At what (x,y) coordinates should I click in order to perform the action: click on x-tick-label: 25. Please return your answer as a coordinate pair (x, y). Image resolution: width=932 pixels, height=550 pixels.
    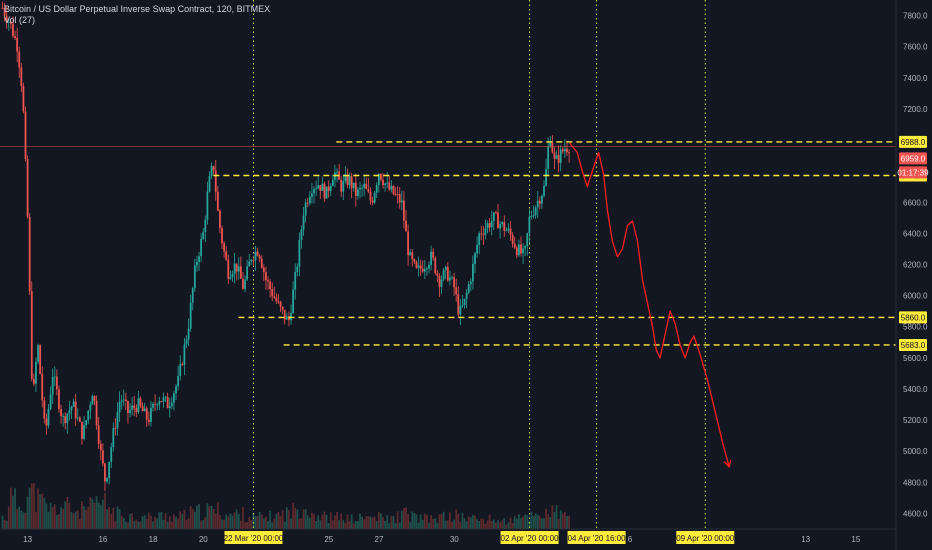
    Looking at the image, I should click on (328, 539).